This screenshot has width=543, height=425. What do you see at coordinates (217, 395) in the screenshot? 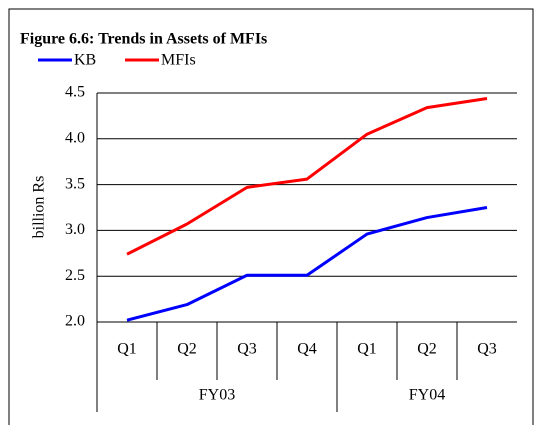
I see `group-label: FY03` at bounding box center [217, 395].